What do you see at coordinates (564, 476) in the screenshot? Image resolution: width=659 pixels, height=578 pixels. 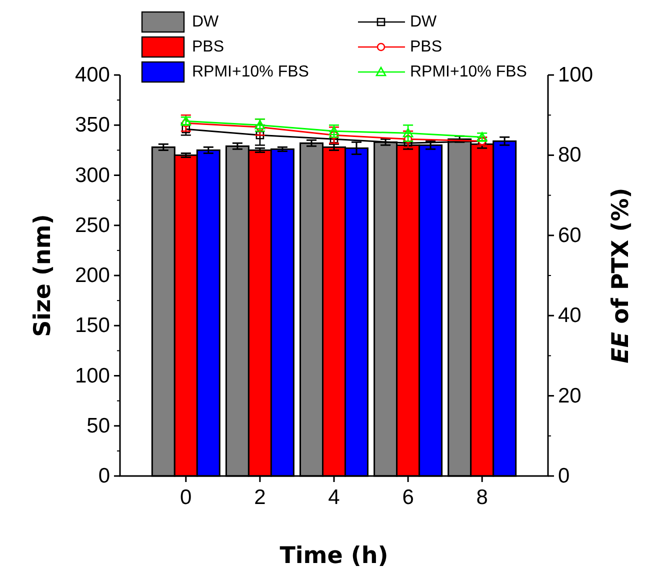 I see `y2-tick-label: 0` at bounding box center [564, 476].